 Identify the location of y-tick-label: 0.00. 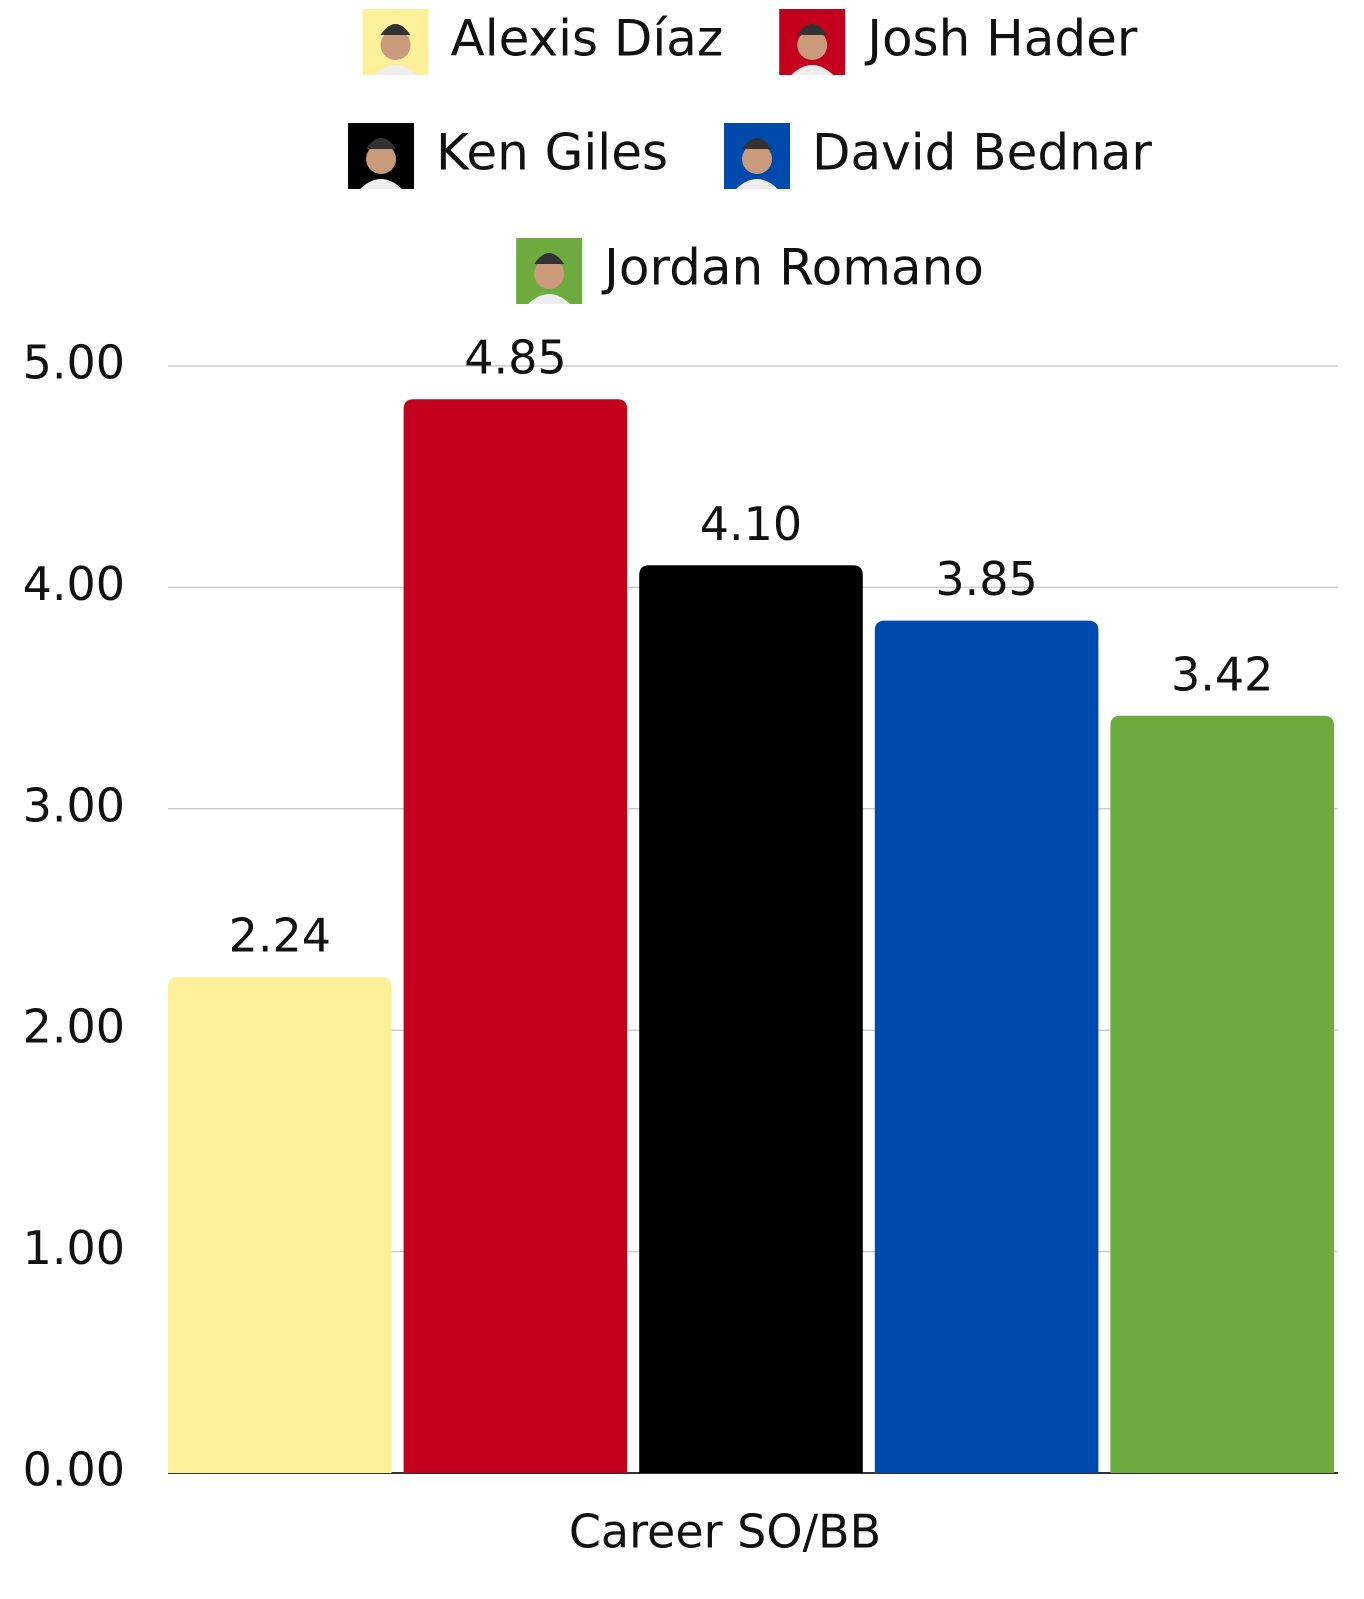
(74, 1470).